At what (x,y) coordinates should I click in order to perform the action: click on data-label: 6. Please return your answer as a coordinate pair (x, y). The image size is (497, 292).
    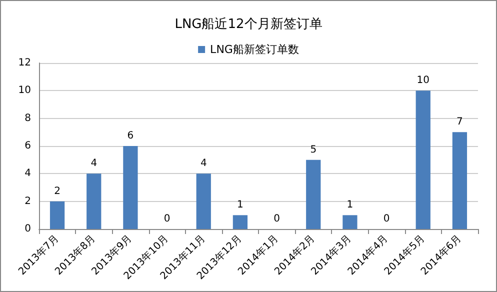
    Looking at the image, I should click on (130, 136).